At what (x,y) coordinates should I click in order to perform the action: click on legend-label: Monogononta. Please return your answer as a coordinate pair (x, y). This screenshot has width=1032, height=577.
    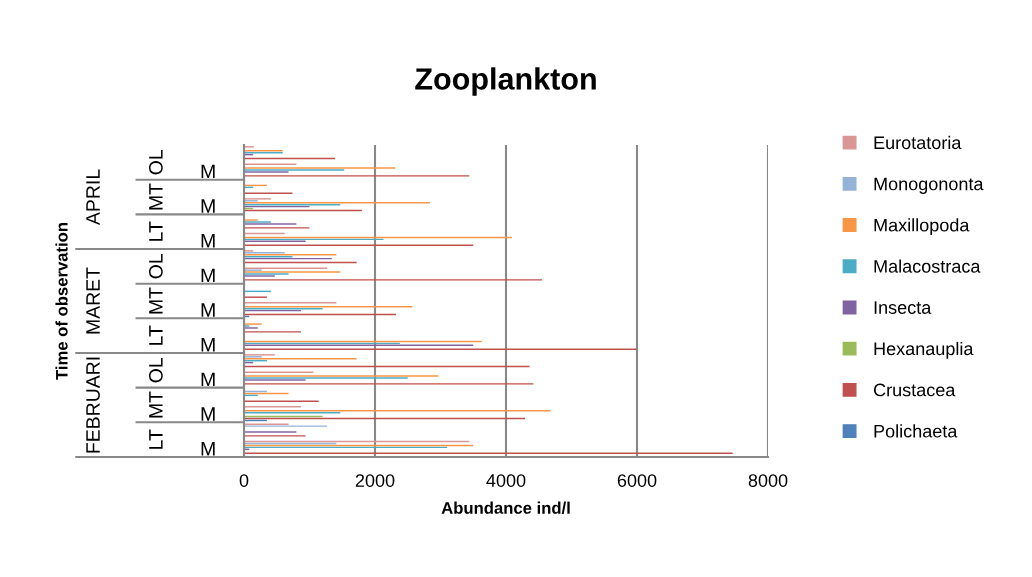
    Looking at the image, I should click on (929, 185).